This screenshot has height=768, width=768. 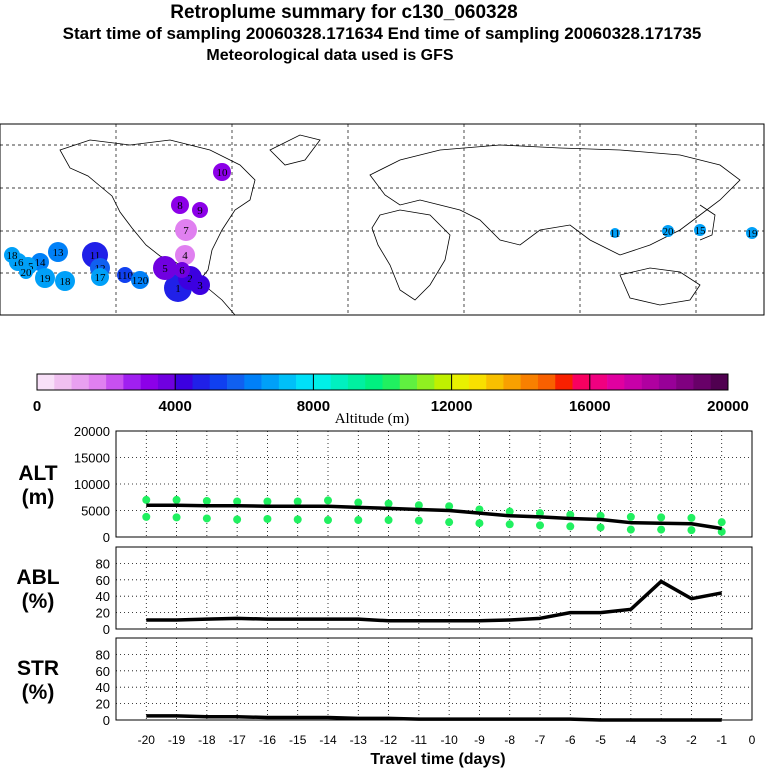 What do you see at coordinates (691, 740) in the screenshot?
I see `x-tick-label: -2` at bounding box center [691, 740].